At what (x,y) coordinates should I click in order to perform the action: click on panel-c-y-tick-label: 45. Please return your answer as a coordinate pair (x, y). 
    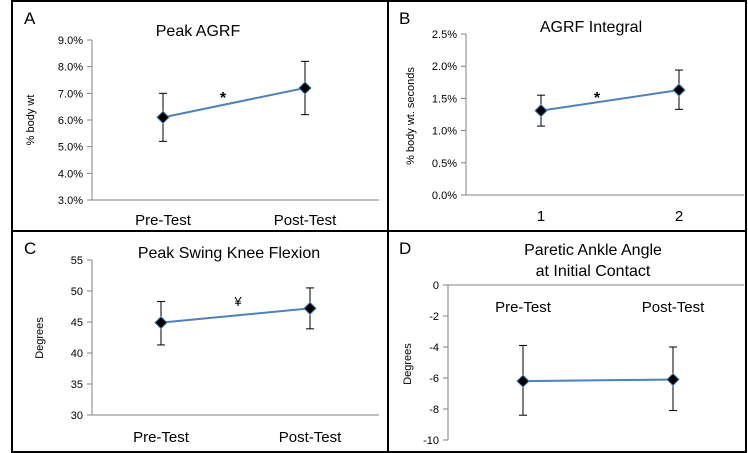
    Looking at the image, I should click on (77, 323).